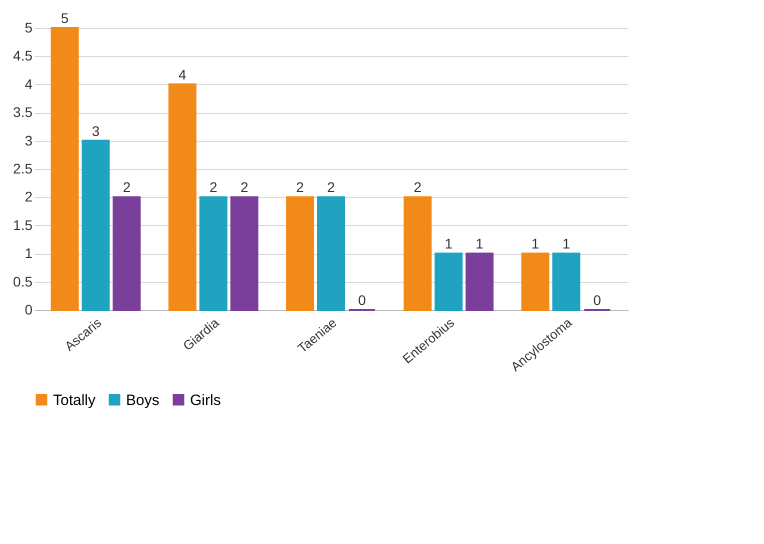 The height and width of the screenshot is (544, 764). I want to click on y-tick-label: 5, so click(28, 28).